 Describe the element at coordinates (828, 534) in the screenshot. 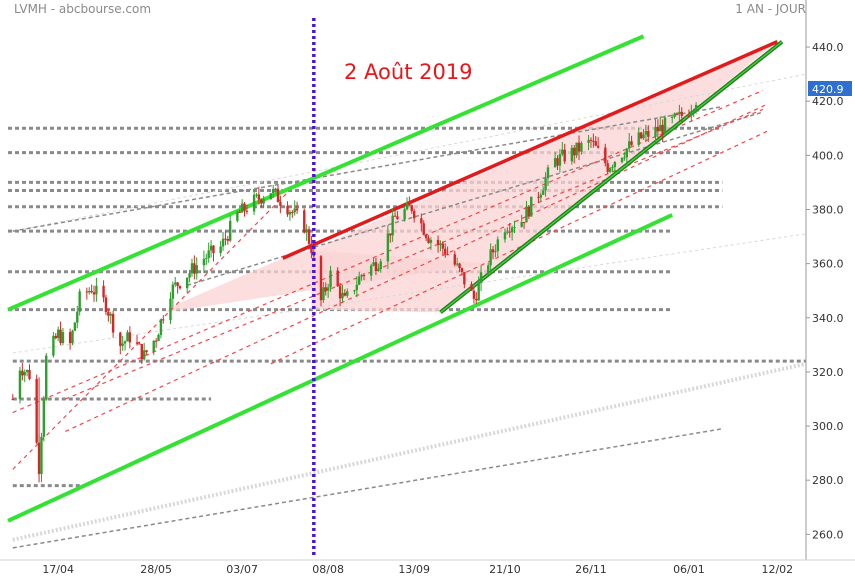

I see `y-tick-label: 260.0` at that location.